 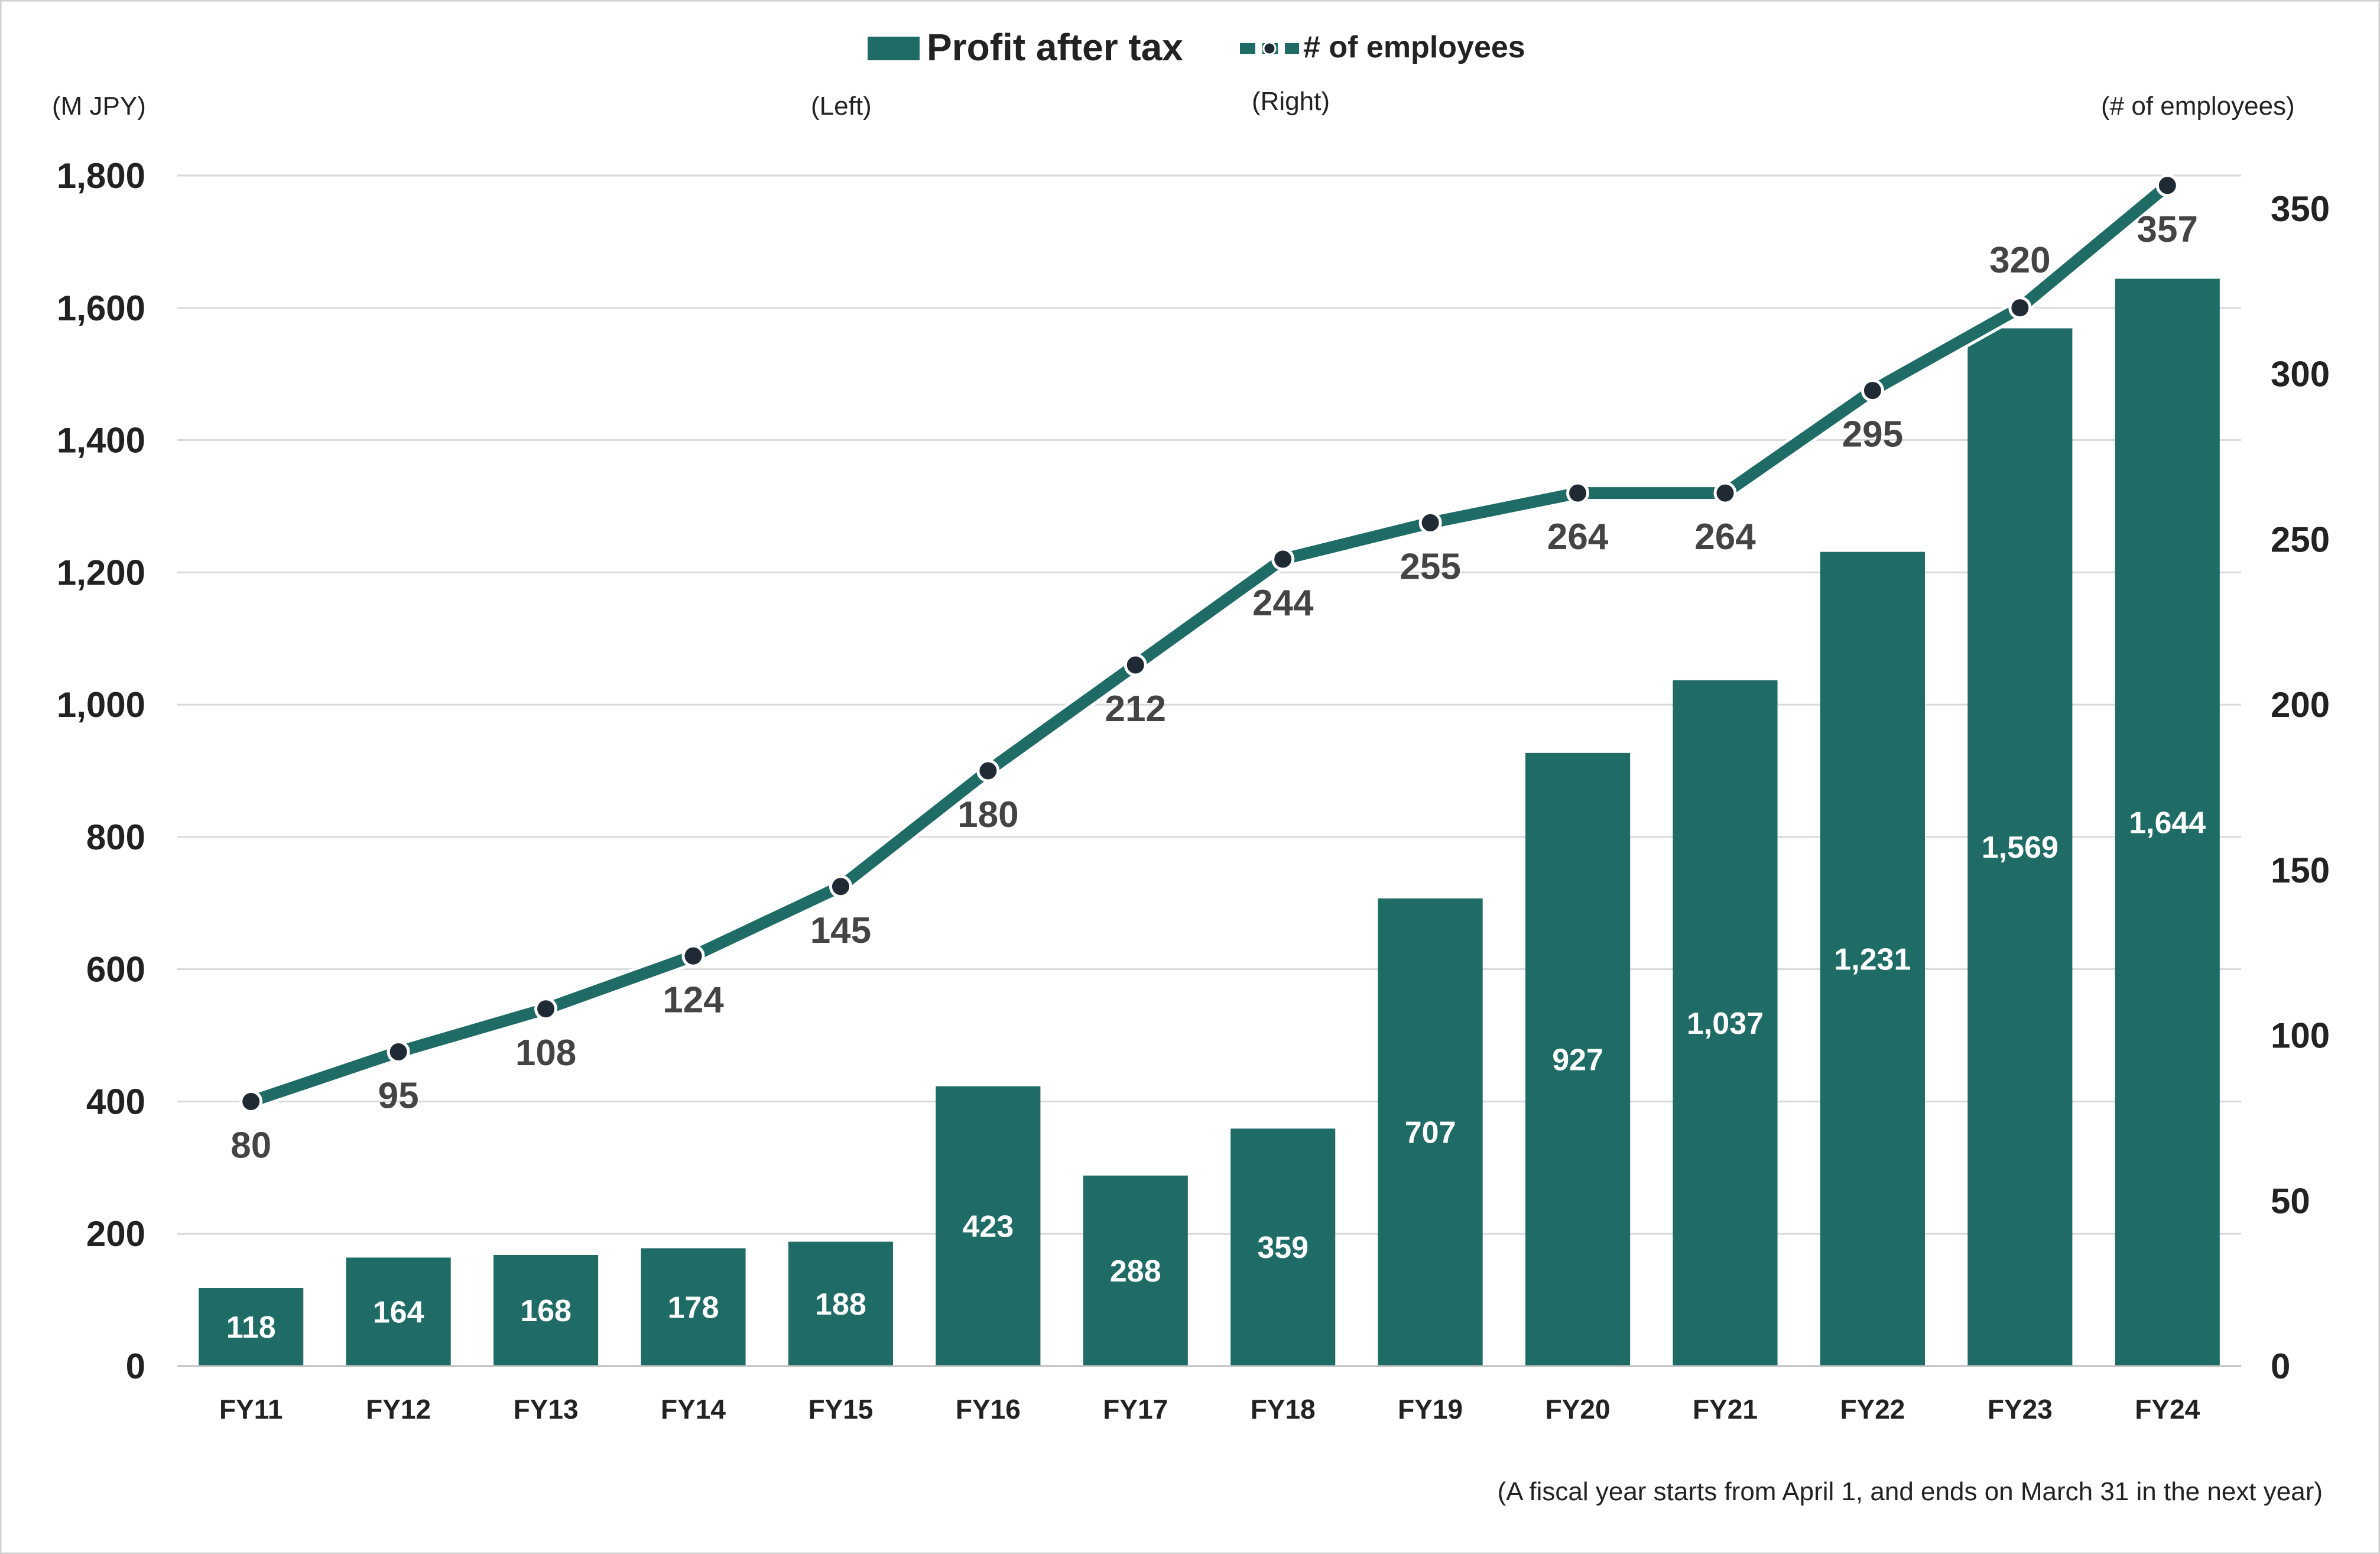 What do you see at coordinates (693, 1409) in the screenshot?
I see `x-tick-label: FY14` at bounding box center [693, 1409].